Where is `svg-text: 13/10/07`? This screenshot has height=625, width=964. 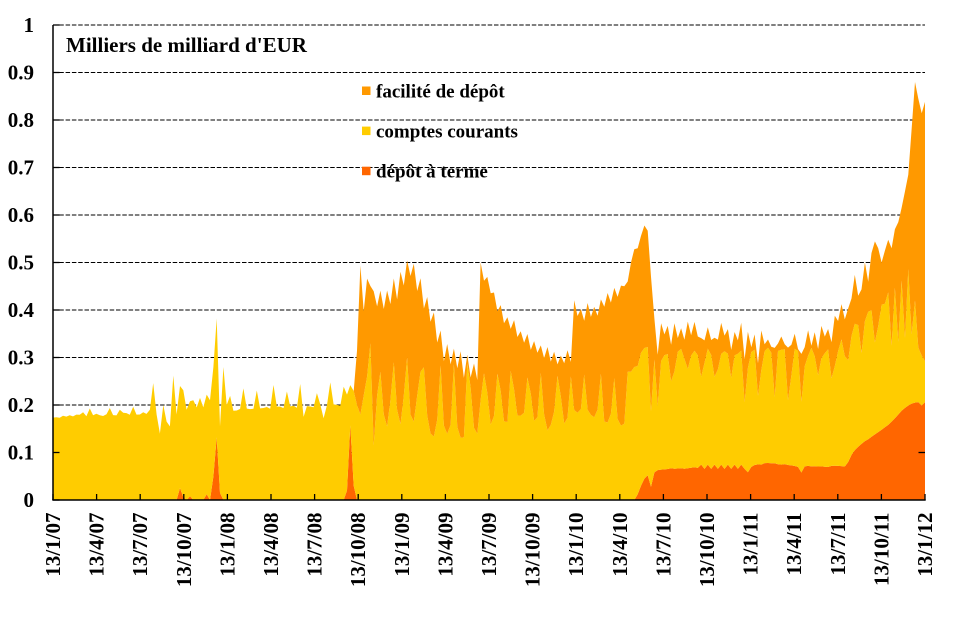 svg-text: 13/10/07 is located at coordinates (184, 550).